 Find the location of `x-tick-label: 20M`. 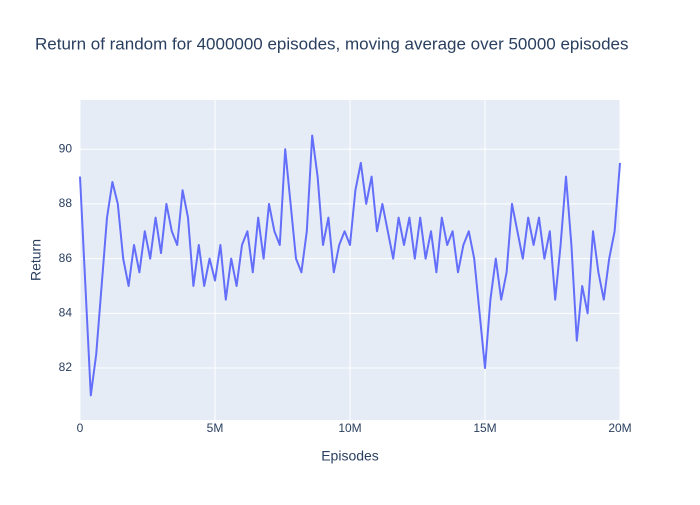

x-tick-label: 20M is located at coordinates (619, 428).